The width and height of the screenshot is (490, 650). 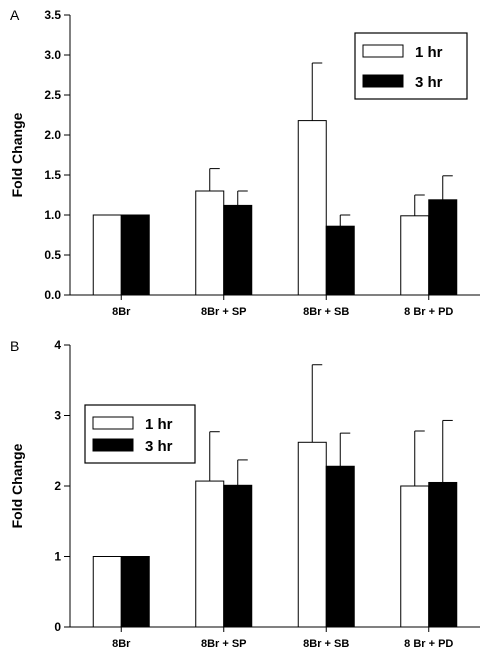 What do you see at coordinates (52, 95) in the screenshot?
I see `y-tick-label: 2.5` at bounding box center [52, 95].